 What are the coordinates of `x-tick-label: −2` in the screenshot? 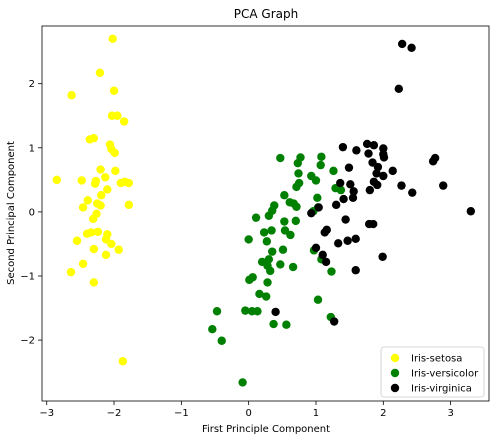 It's located at (114, 413).